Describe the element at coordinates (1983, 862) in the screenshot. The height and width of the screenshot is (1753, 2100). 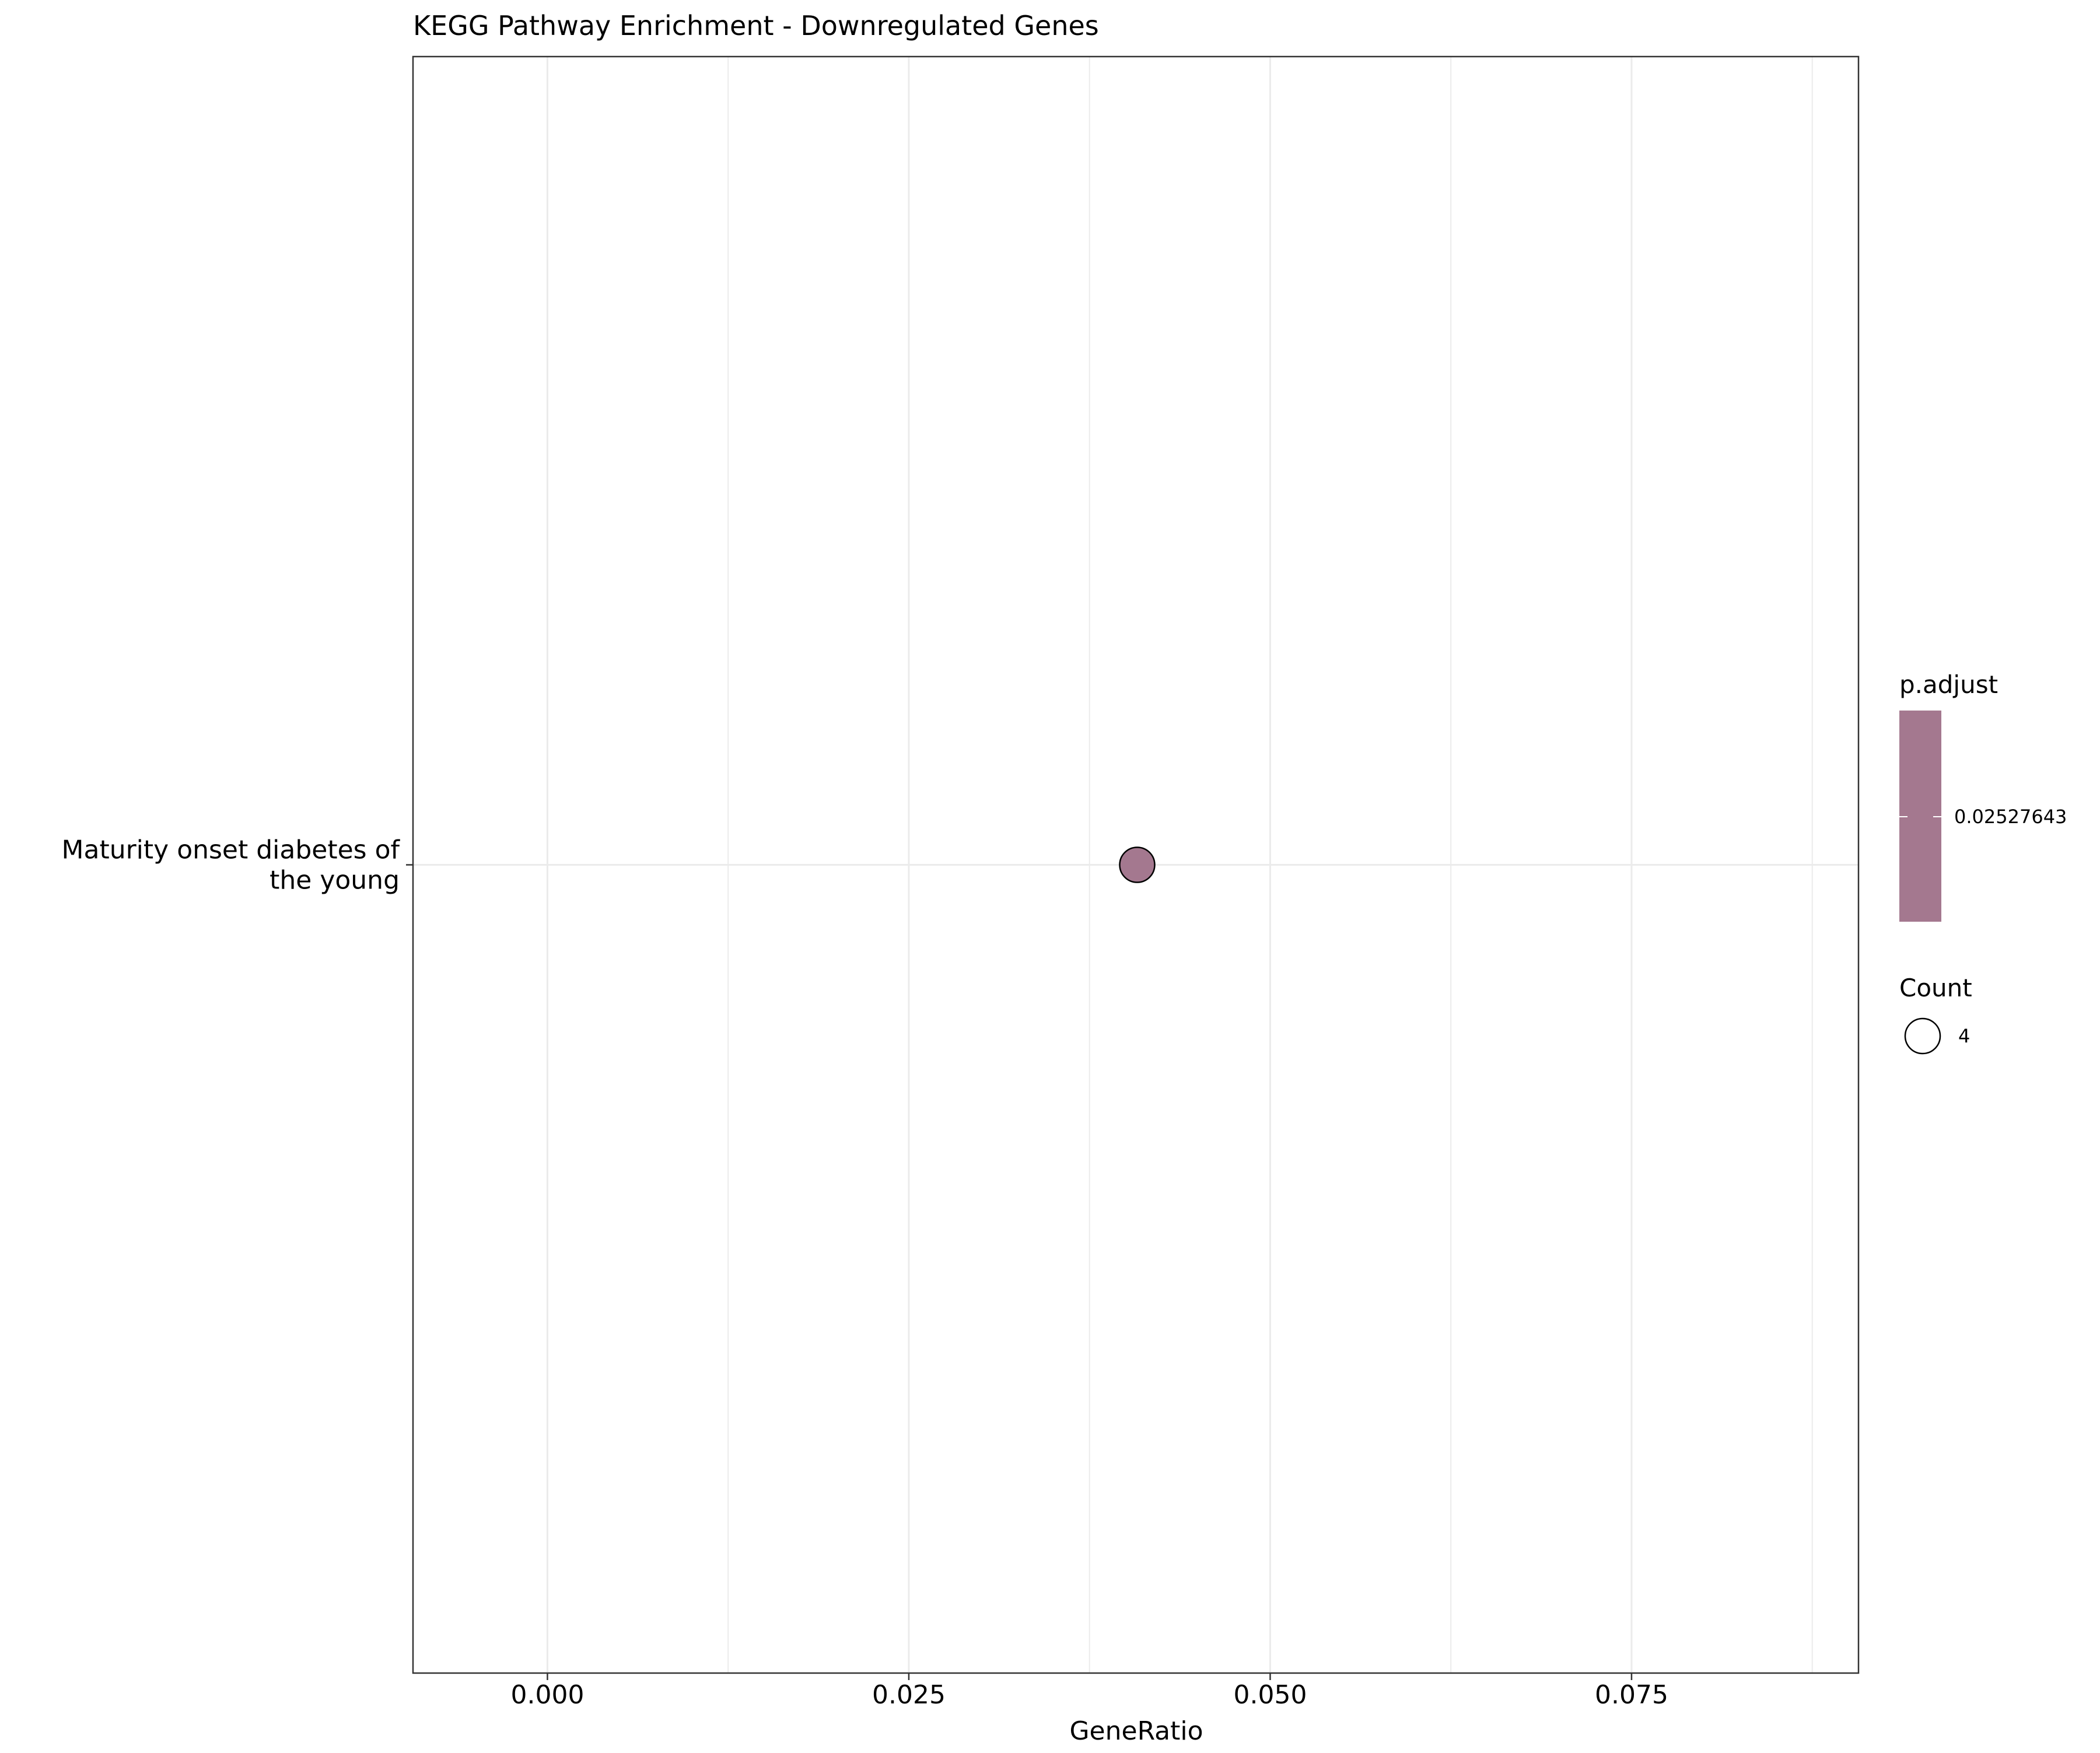
I see `legend: p.adjust 0.02527643 Count 4` at that location.